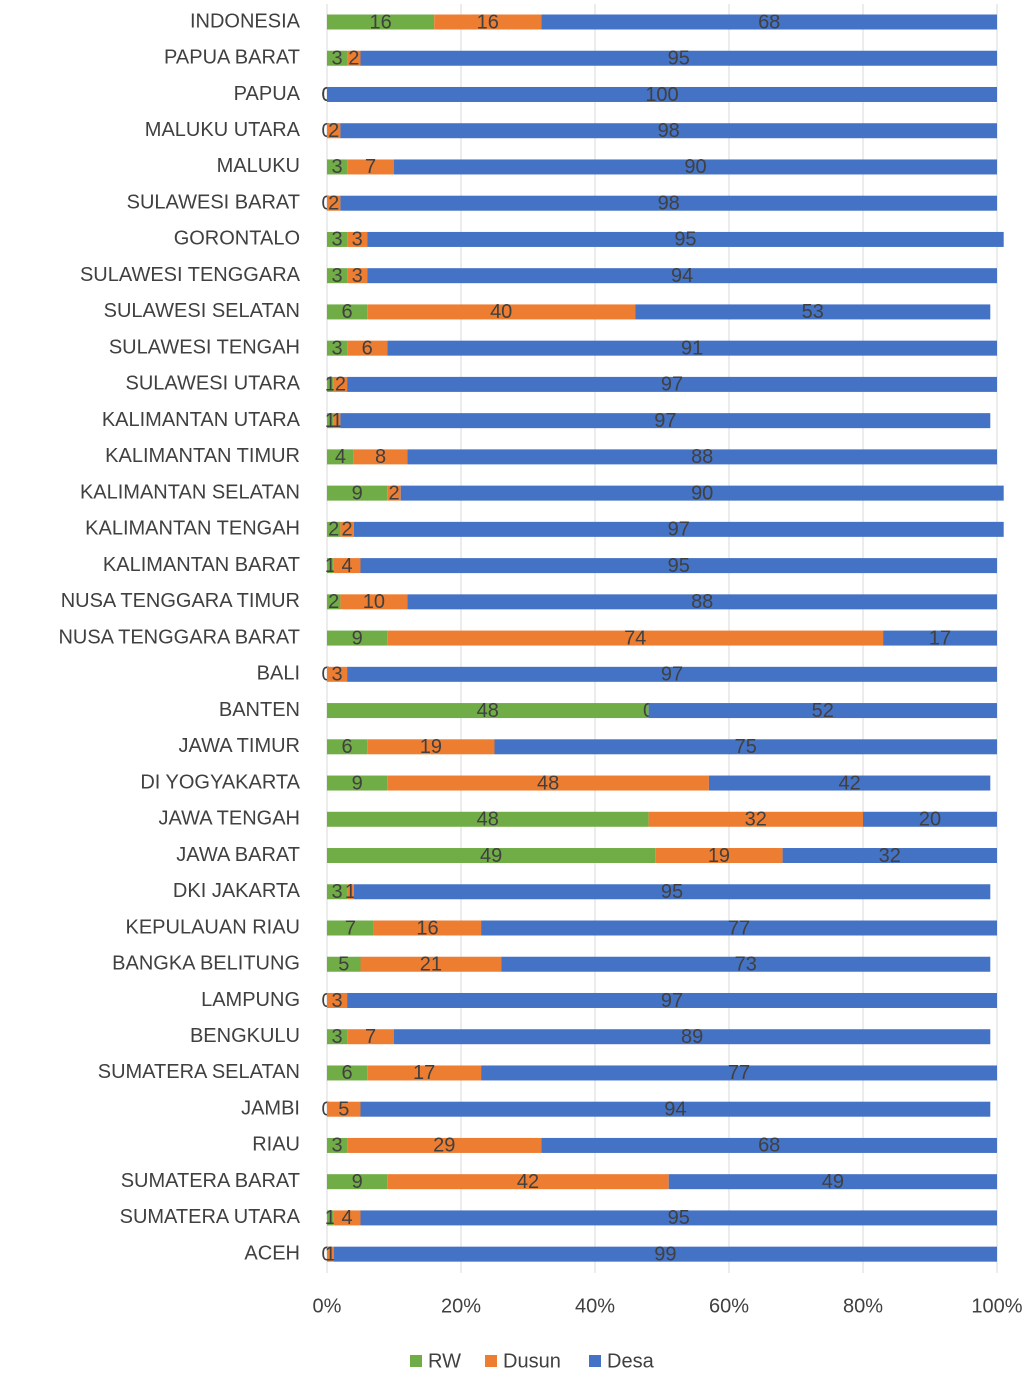  What do you see at coordinates (278, 674) in the screenshot?
I see `y-tick-label: BALI` at bounding box center [278, 674].